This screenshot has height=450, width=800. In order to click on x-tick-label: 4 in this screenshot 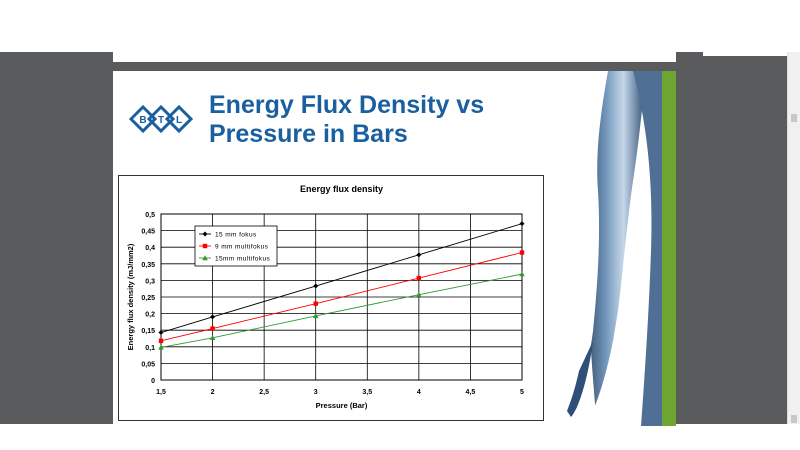, I will do `click(419, 392)`.